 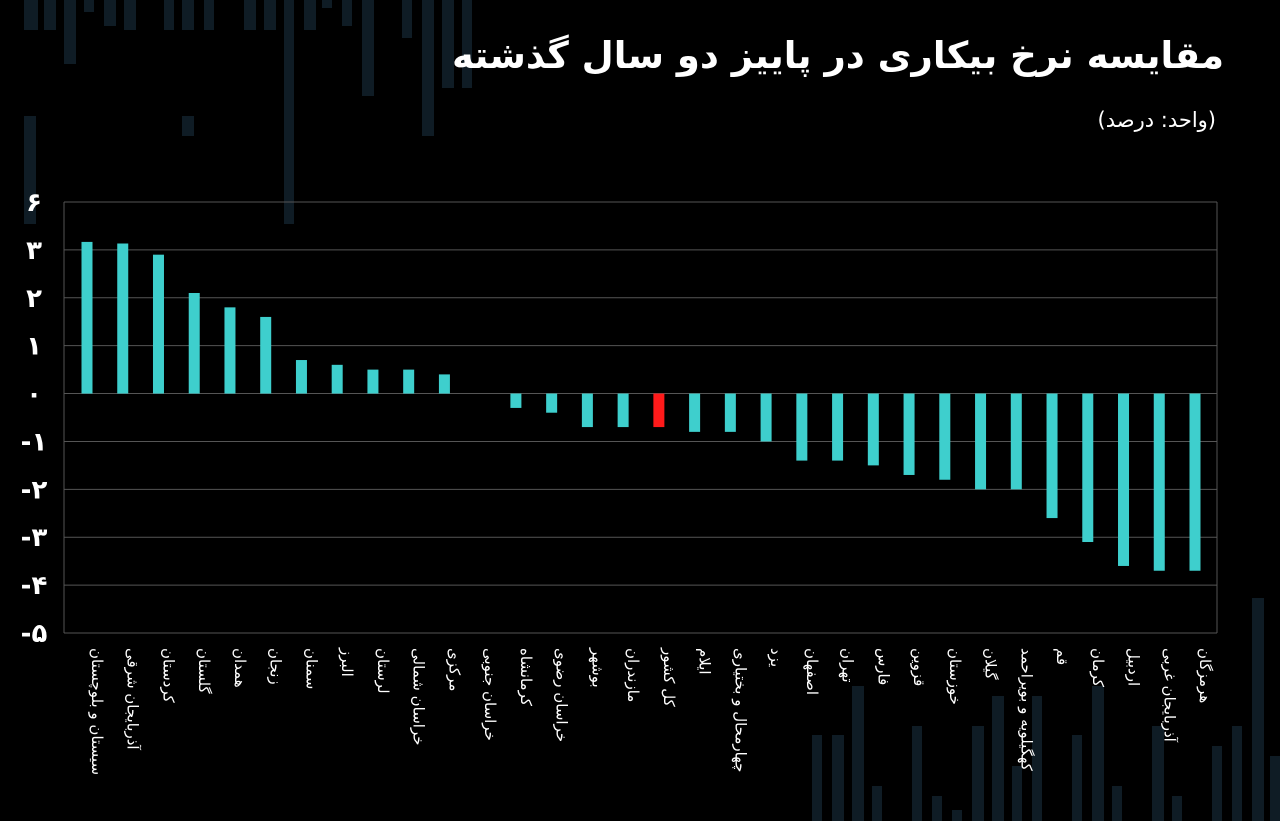 I want to click on x-tick-label: چهارمحال و بختیاری, so click(x=740, y=710).